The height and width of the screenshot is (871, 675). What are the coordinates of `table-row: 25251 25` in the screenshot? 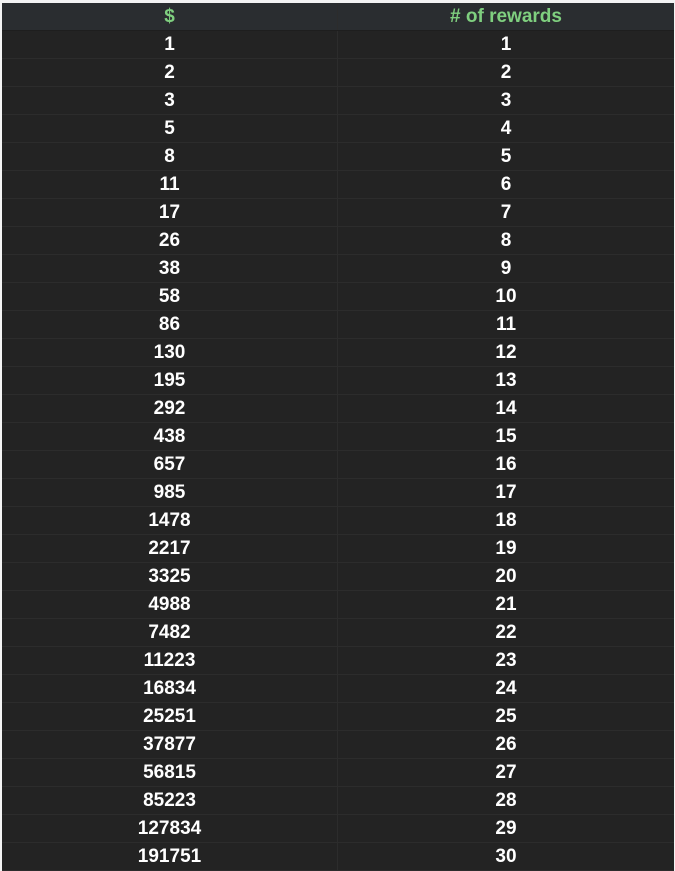 It's located at (338, 717).